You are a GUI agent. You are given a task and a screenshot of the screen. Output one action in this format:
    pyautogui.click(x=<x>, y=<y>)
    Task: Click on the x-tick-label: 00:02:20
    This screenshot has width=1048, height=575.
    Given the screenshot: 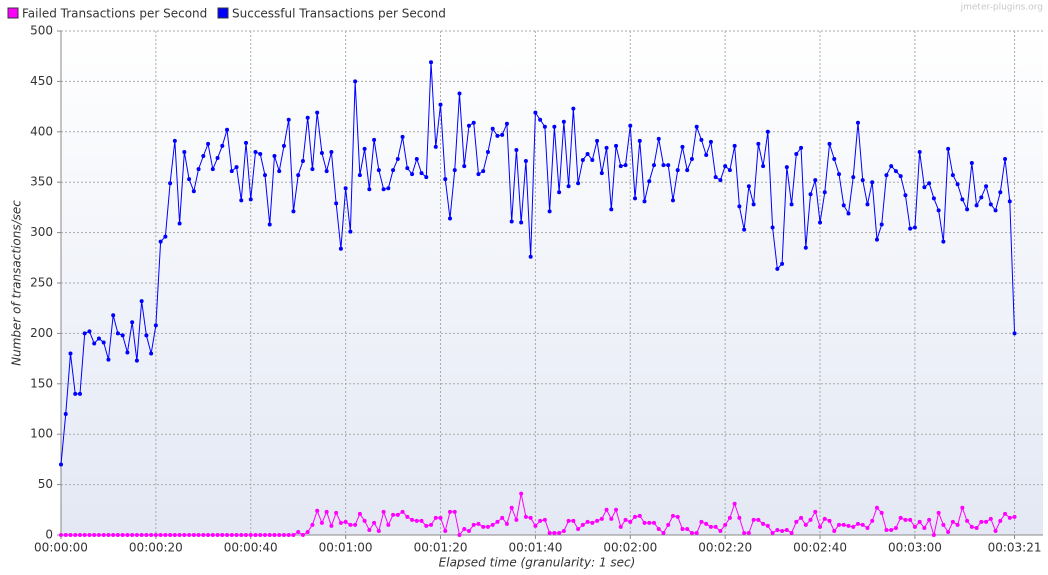 What is the action you would take?
    pyautogui.click(x=725, y=548)
    